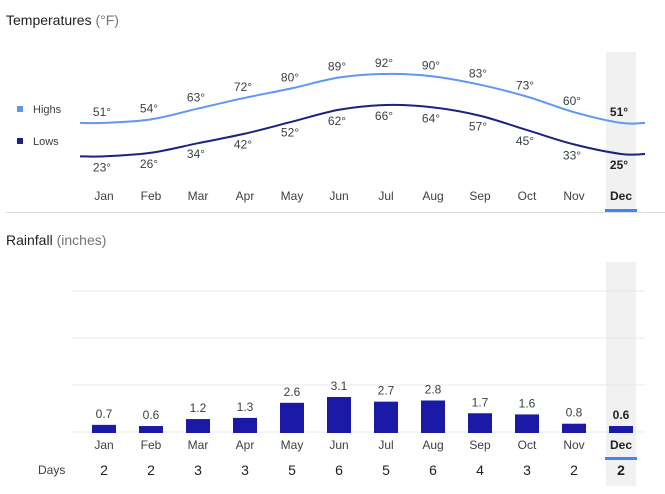 This screenshot has height=494, width=665. What do you see at coordinates (527, 196) in the screenshot?
I see `temp-month-label-oct: Oct` at bounding box center [527, 196].